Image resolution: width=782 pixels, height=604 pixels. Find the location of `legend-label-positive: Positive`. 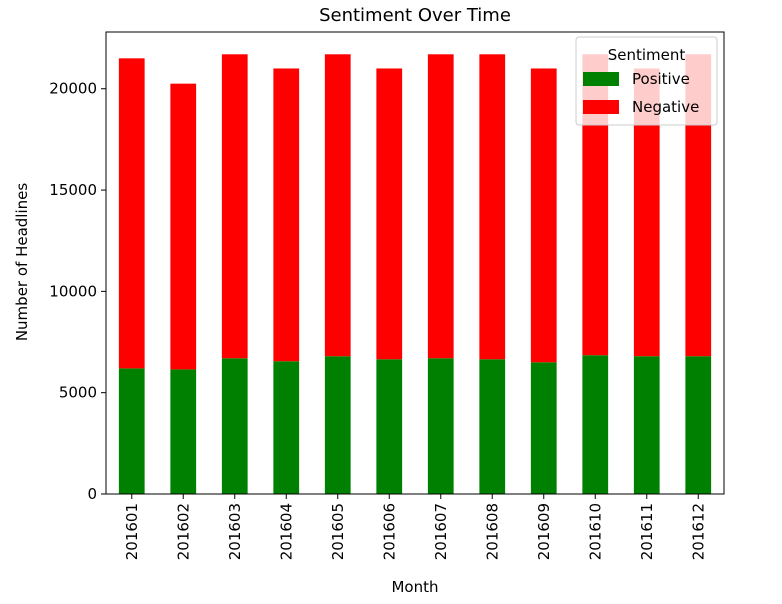

legend-label-positive: Positive is located at coordinates (661, 79).